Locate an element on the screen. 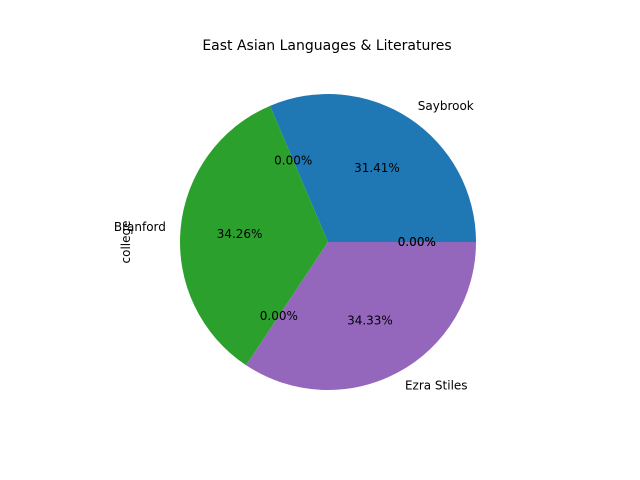 This screenshot has height=480, width=640. pie-percent-label: 34.33% is located at coordinates (370, 320).